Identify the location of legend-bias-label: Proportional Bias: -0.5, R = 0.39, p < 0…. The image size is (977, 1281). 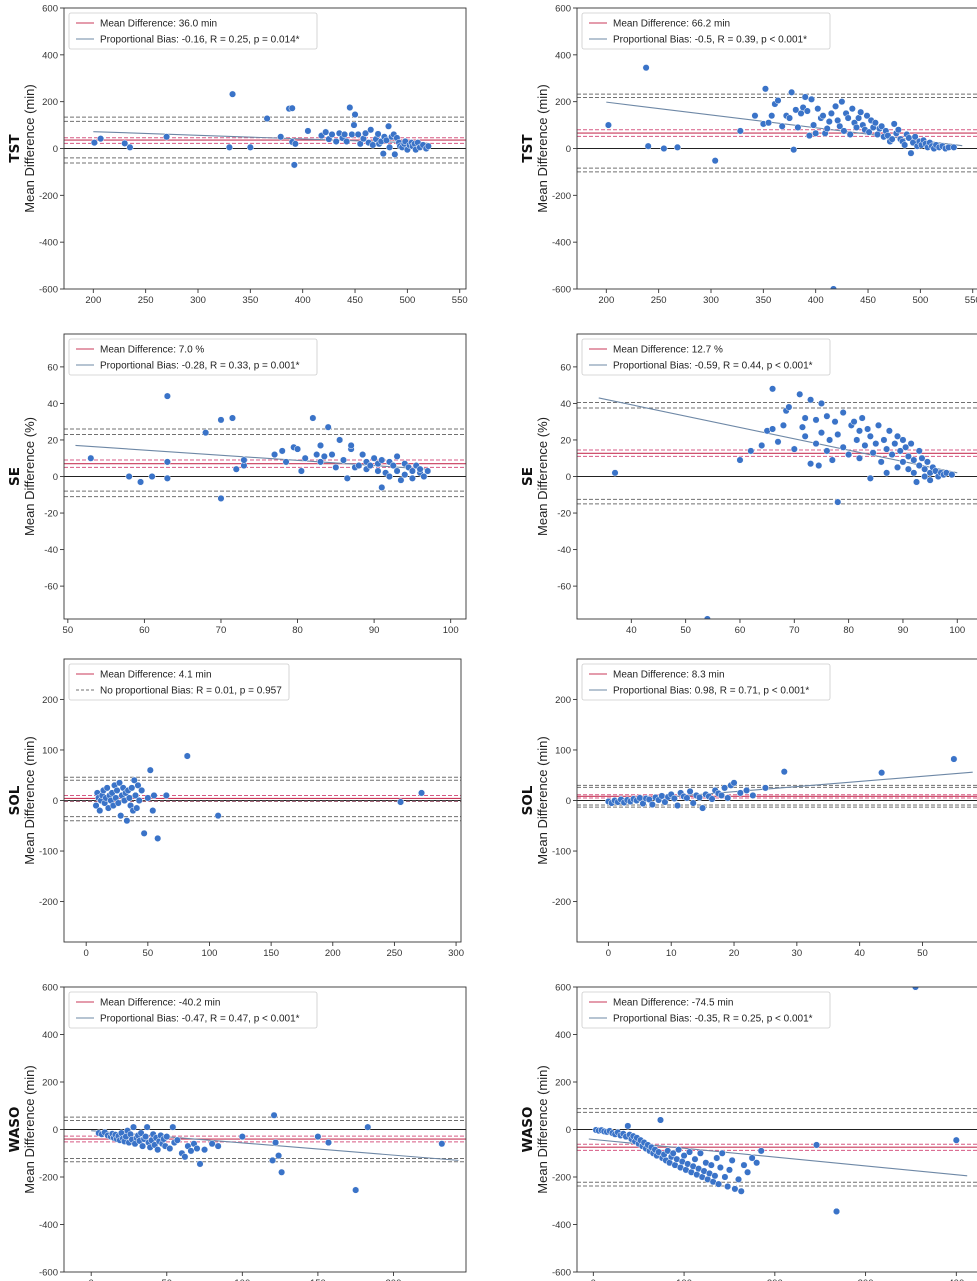
(710, 40).